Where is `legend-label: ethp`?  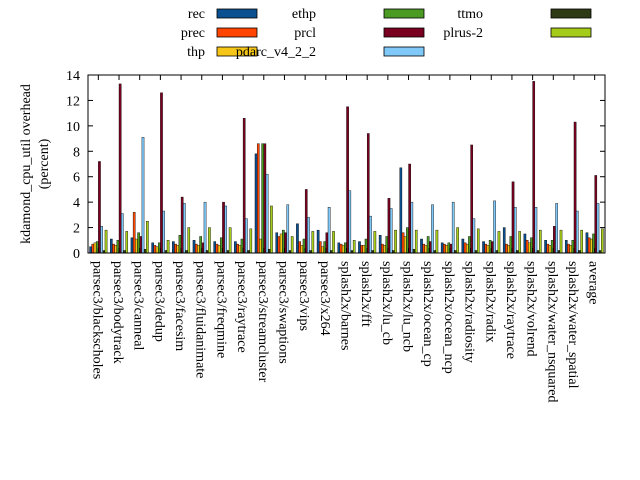 legend-label: ethp is located at coordinates (304, 14).